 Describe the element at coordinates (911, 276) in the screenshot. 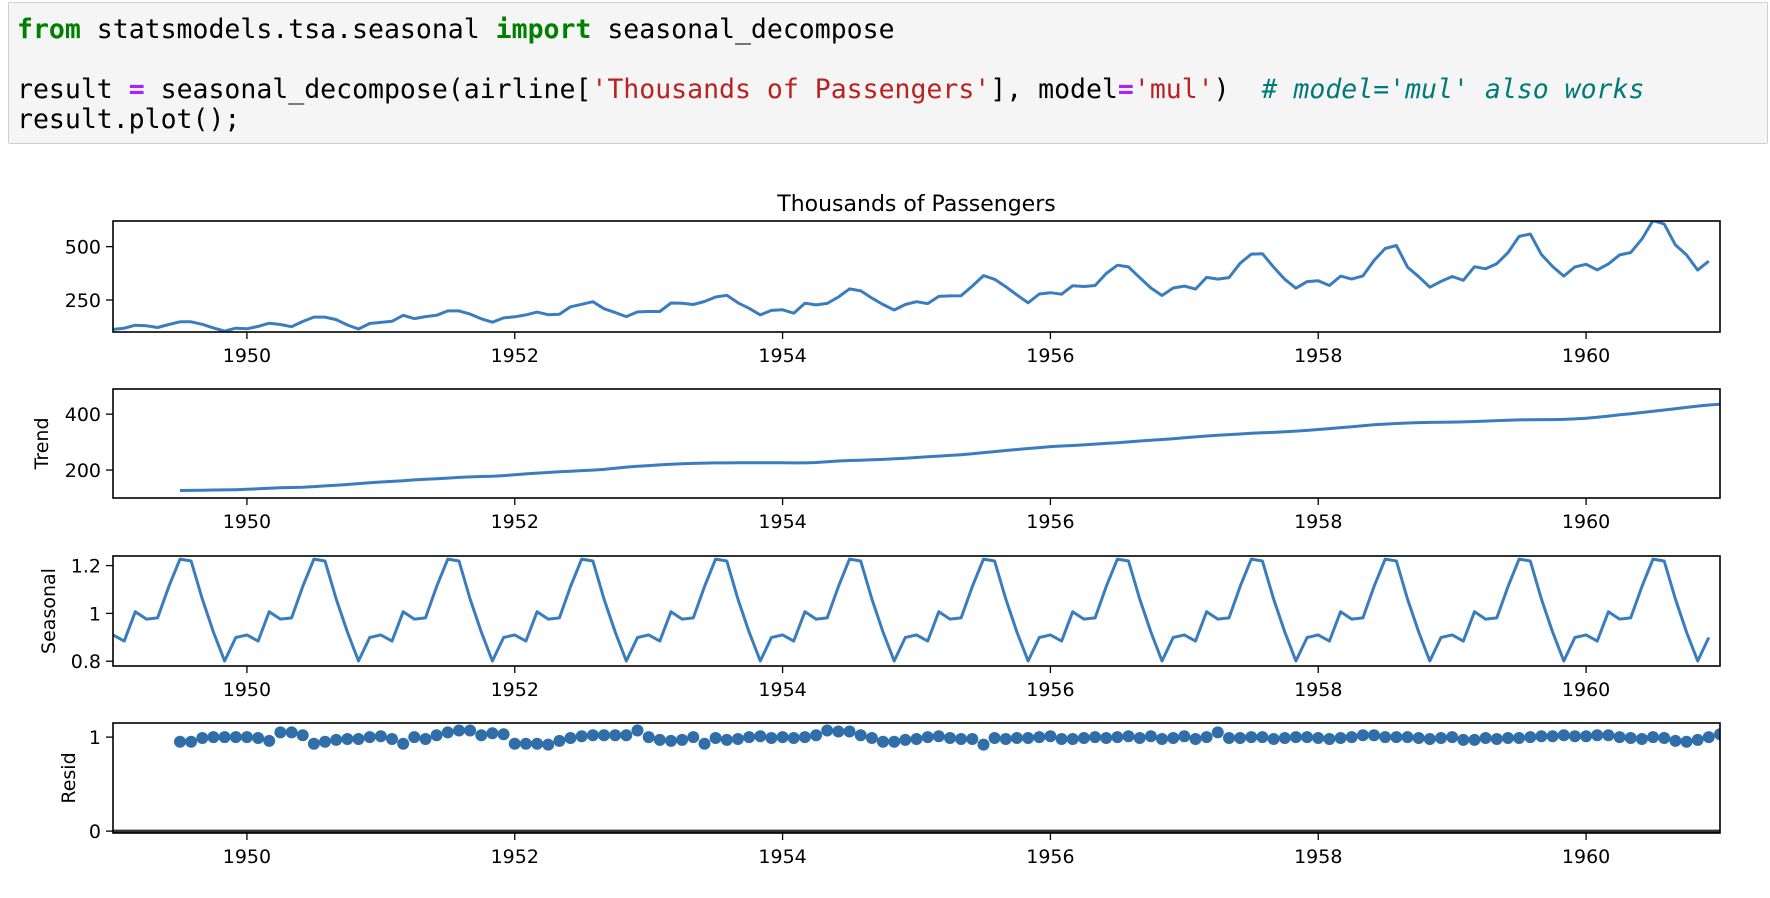

I see `observed-plot-area` at that location.